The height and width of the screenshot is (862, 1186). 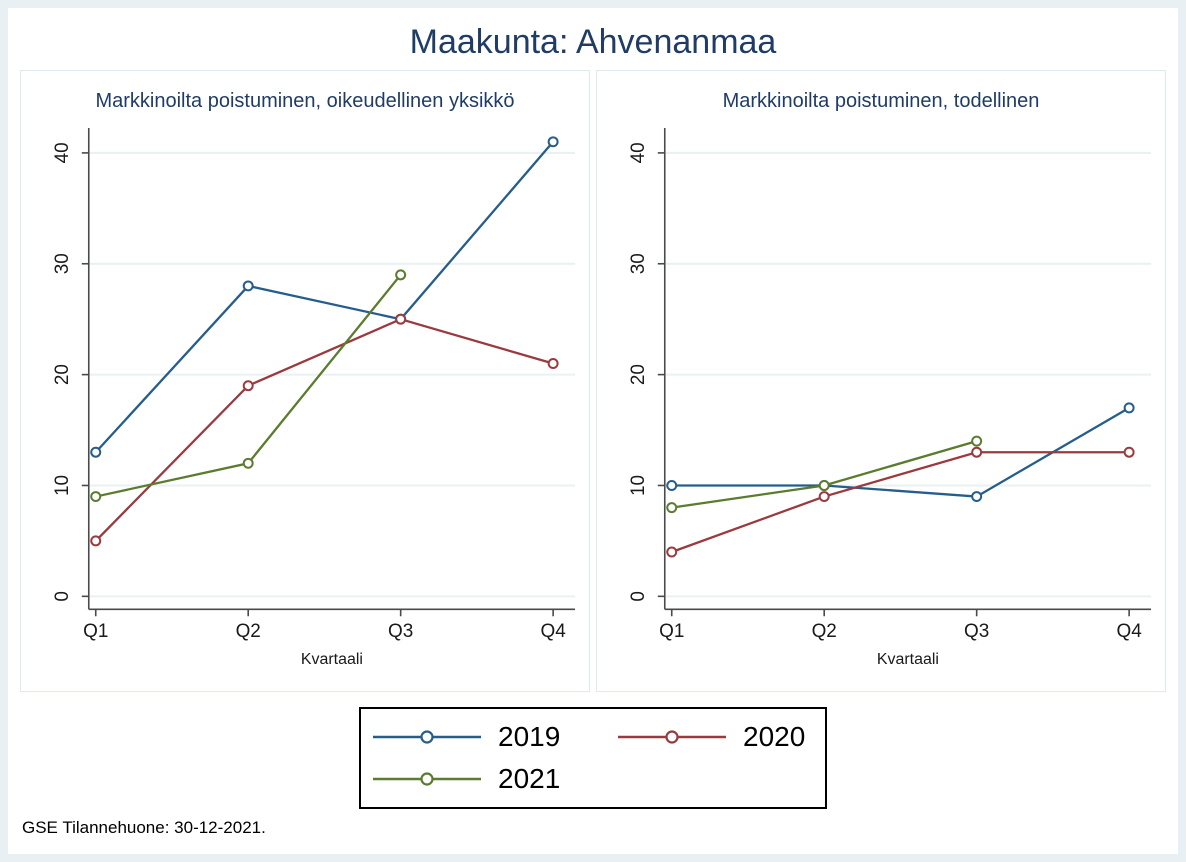 What do you see at coordinates (529, 736) in the screenshot?
I see `legend-label-2019: 2019` at bounding box center [529, 736].